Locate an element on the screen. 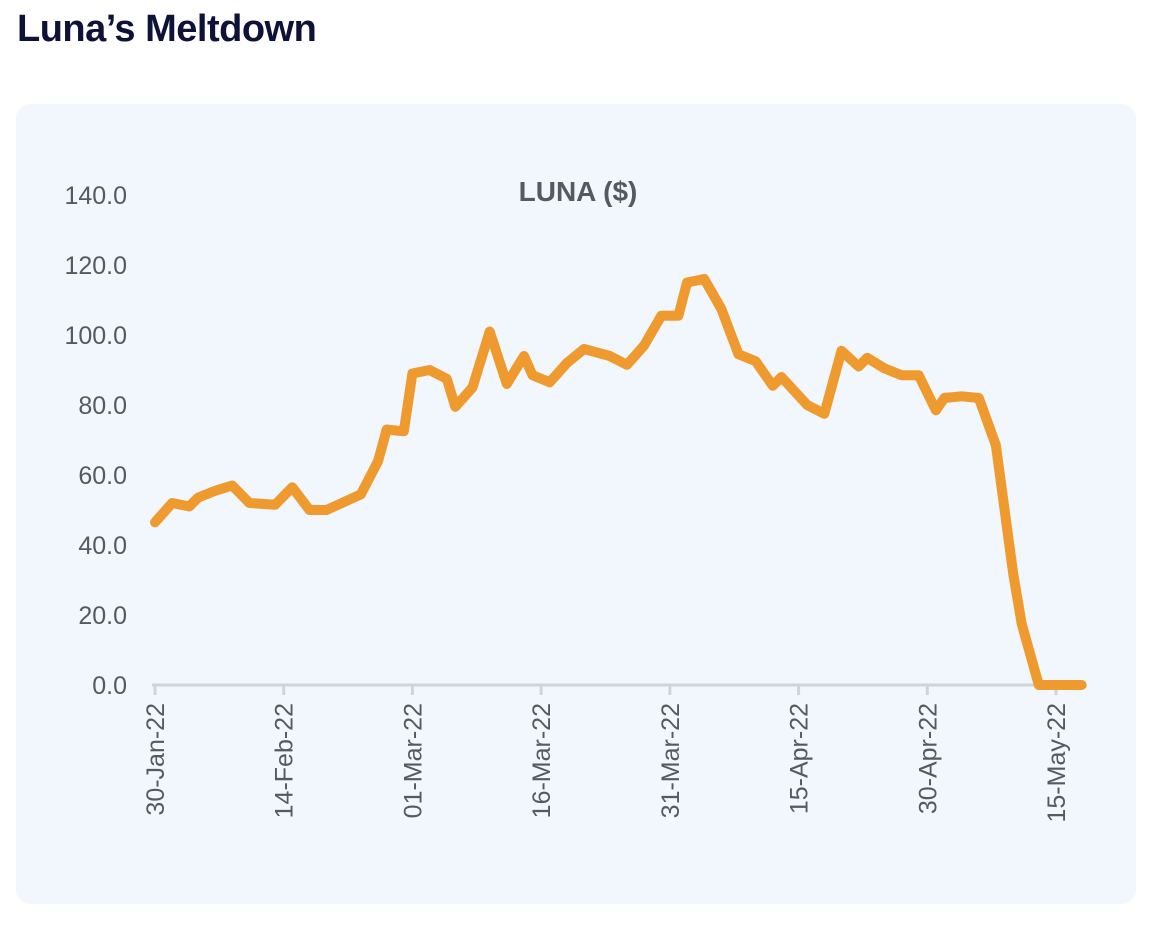  y-tick-label: 140.0 is located at coordinates (95, 196).